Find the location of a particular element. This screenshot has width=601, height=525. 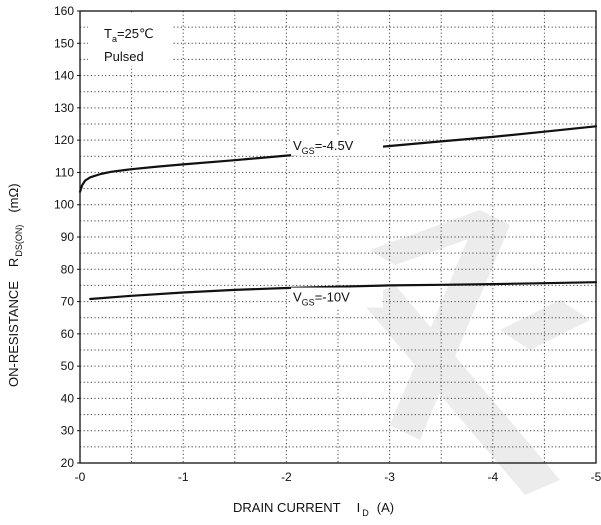

y-tick-label: 40 is located at coordinates (68, 398).